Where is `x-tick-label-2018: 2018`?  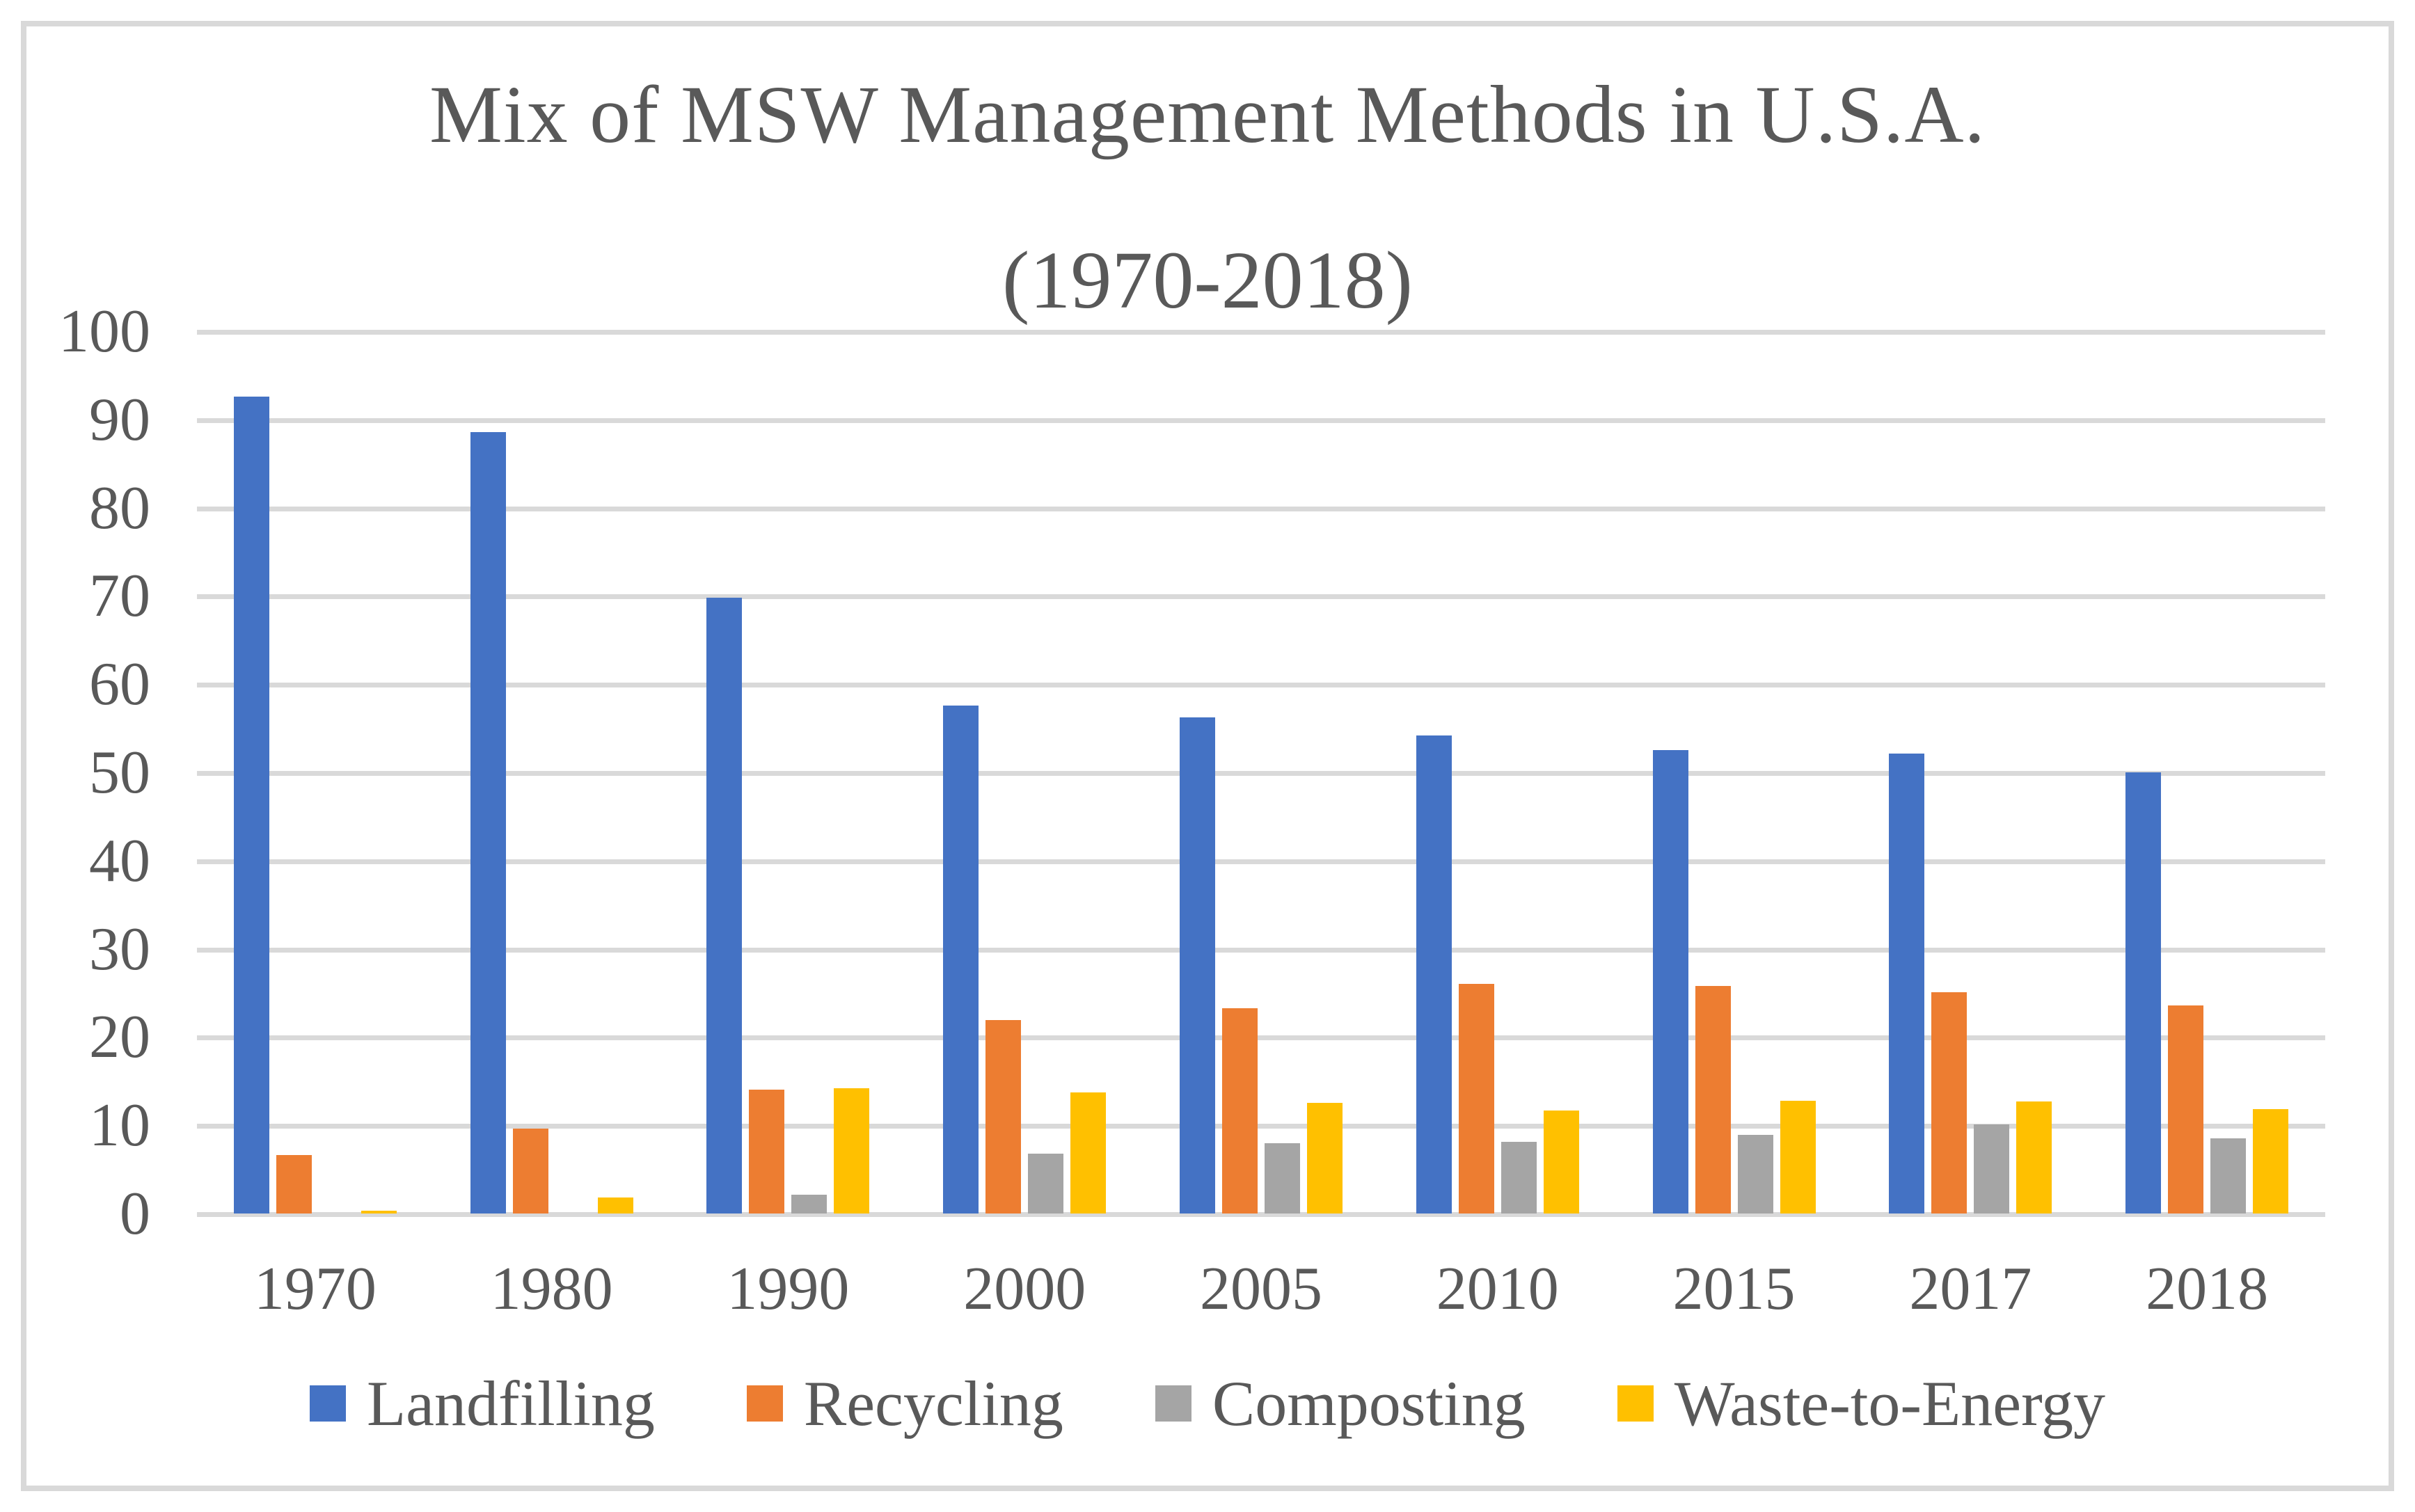 x-tick-label-2018: 2018 is located at coordinates (2207, 1289).